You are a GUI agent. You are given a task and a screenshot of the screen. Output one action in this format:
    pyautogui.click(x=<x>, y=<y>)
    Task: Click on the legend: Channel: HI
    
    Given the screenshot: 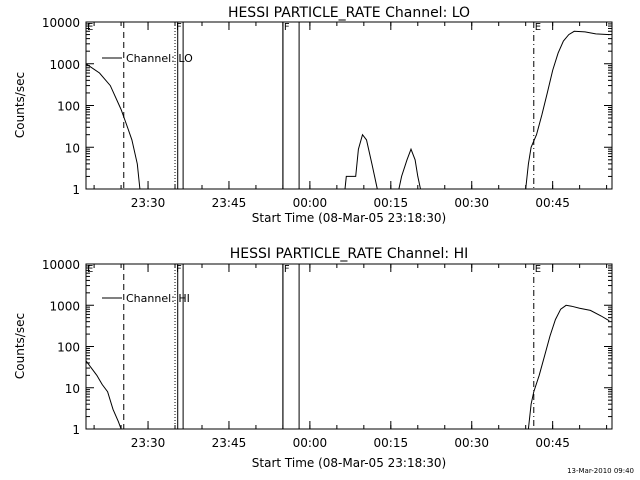 What is the action you would take?
    pyautogui.click(x=146, y=298)
    